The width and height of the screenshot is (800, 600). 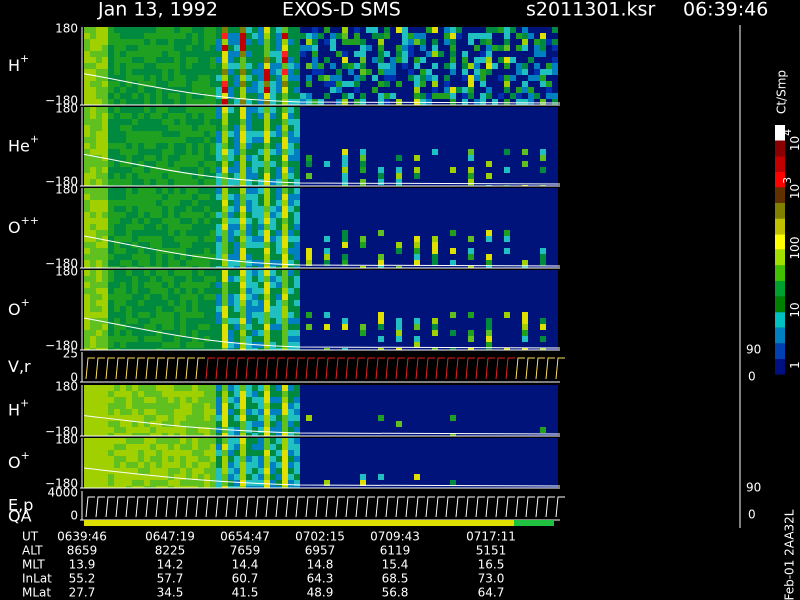 I want to click on sawtooth, so click(x=260, y=368).